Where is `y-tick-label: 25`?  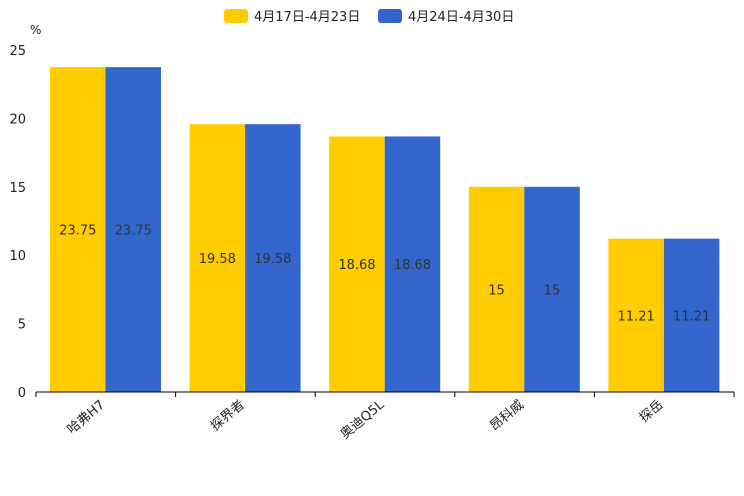
y-tick-label: 25 is located at coordinates (17, 51).